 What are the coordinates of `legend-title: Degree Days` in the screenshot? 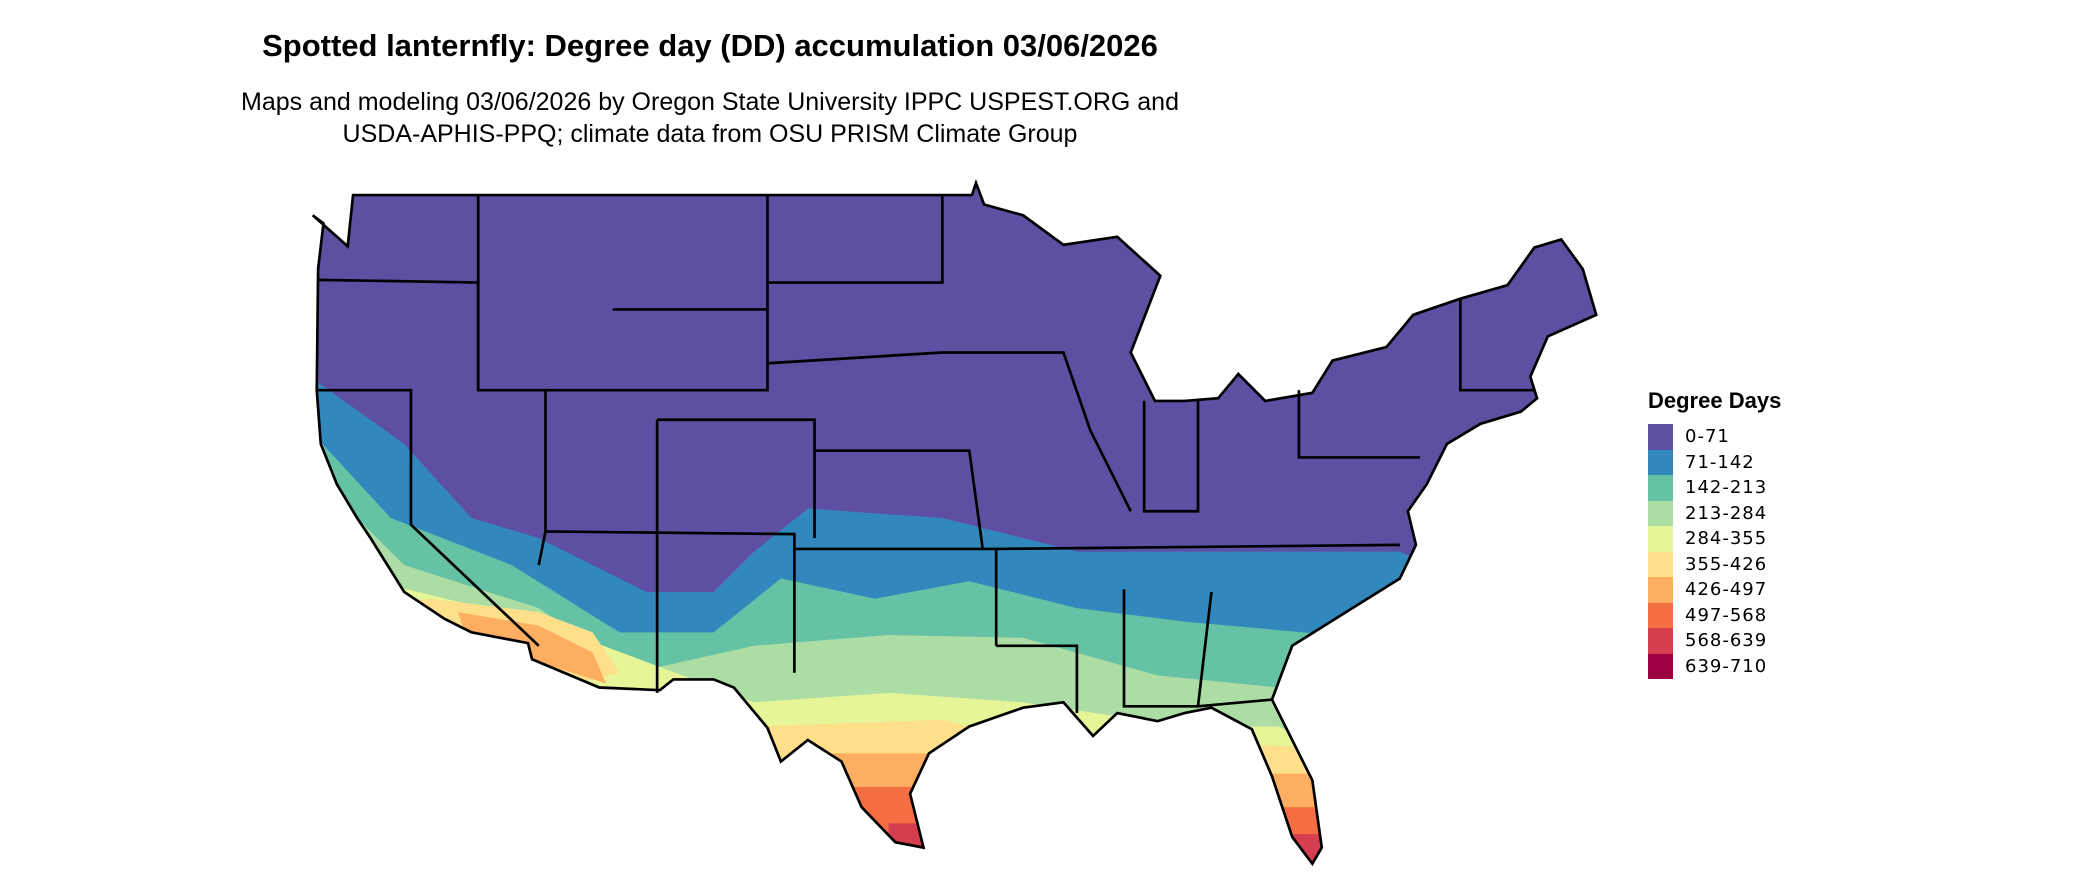 It's located at (1715, 400).